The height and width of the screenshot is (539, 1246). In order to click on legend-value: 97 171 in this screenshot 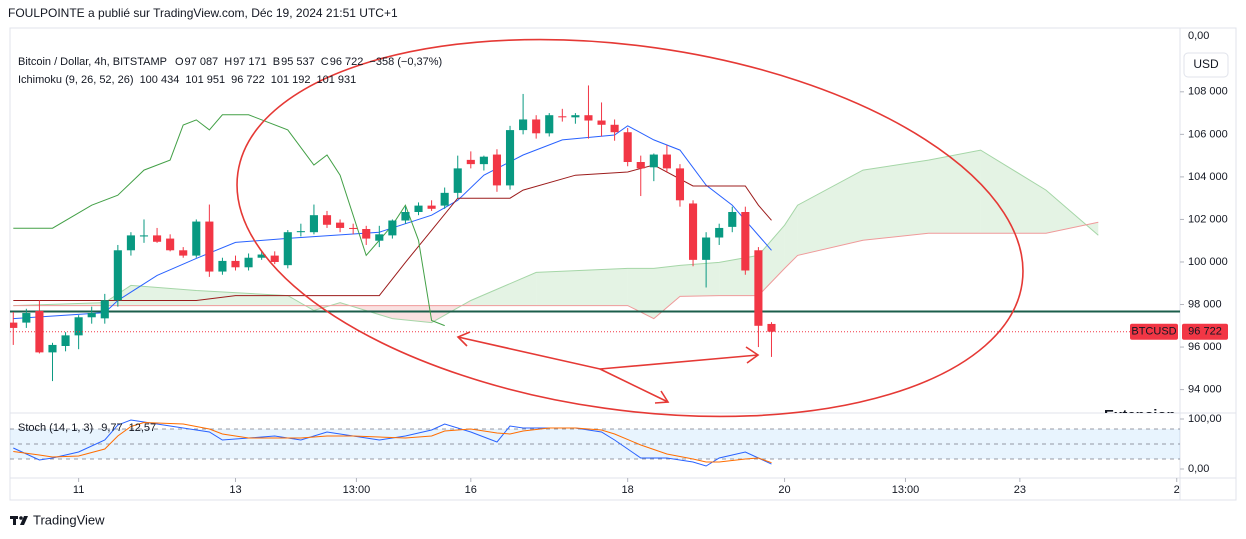, I will do `click(250, 62)`.